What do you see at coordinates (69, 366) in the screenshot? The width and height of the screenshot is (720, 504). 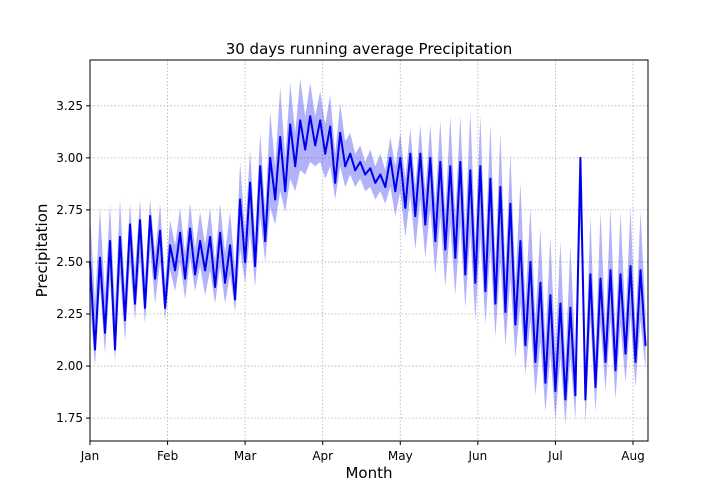 I see `y-tick-label: 2.00` at bounding box center [69, 366].